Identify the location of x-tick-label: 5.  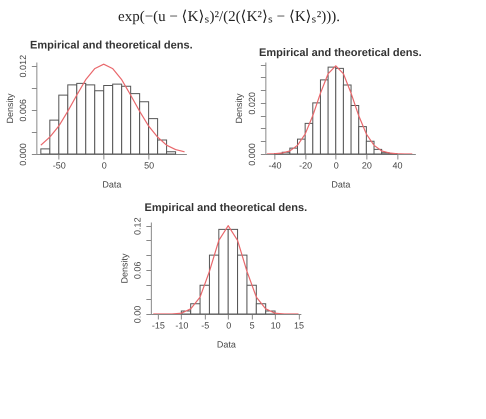
(252, 325).